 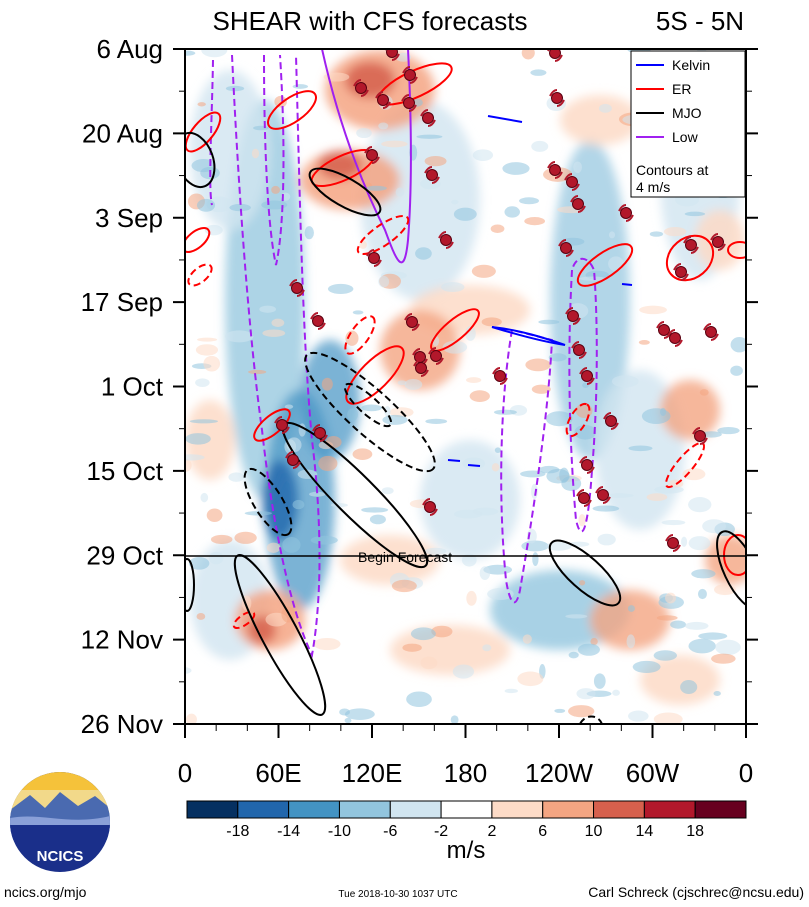 What do you see at coordinates (124, 471) in the screenshot?
I see `y-tick-label: 15 Oct` at bounding box center [124, 471].